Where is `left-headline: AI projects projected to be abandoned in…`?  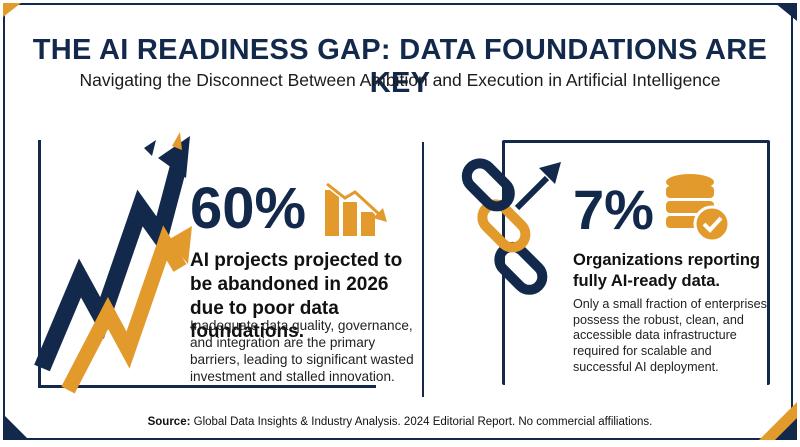
left-headline: AI projects projected to be abandoned in… is located at coordinates (296, 296).